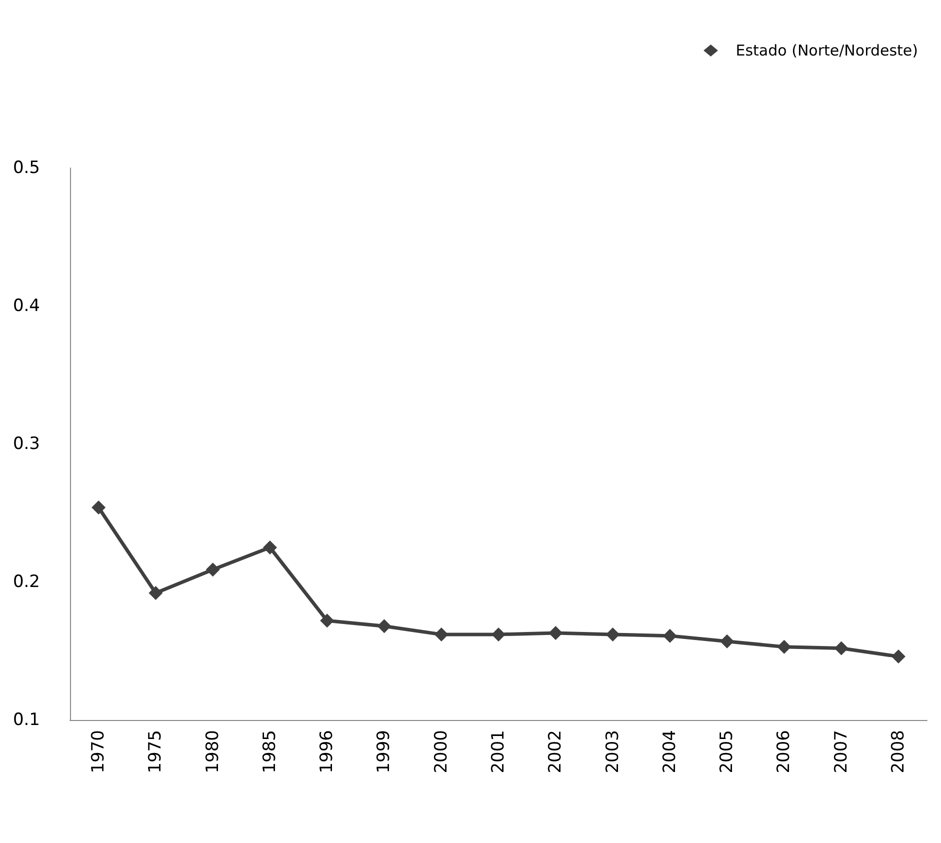 This screenshot has height=843, width=941. I want to click on x-tick-label: 1985, so click(270, 752).